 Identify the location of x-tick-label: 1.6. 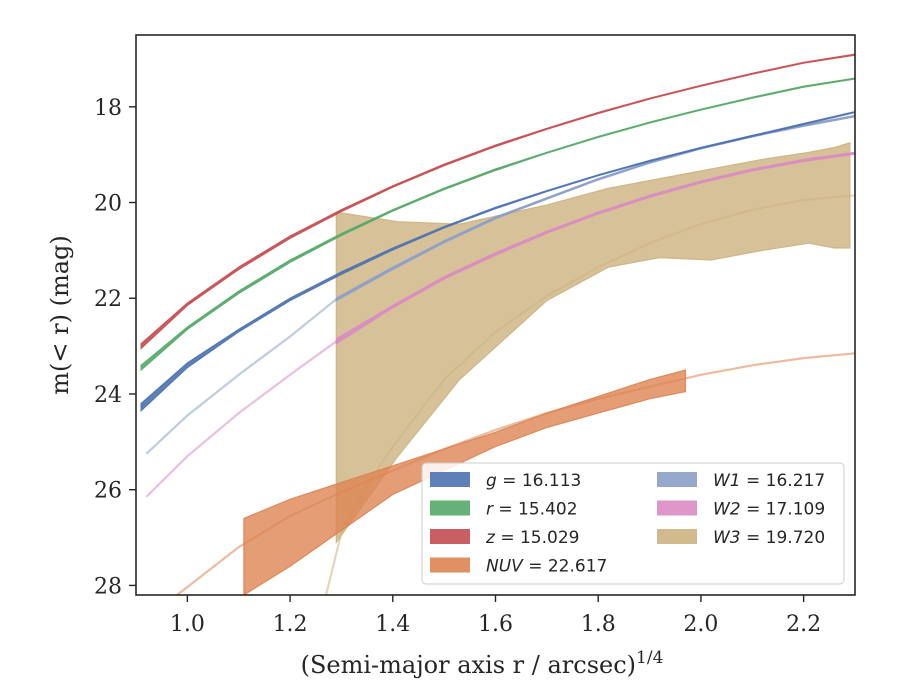
(495, 624).